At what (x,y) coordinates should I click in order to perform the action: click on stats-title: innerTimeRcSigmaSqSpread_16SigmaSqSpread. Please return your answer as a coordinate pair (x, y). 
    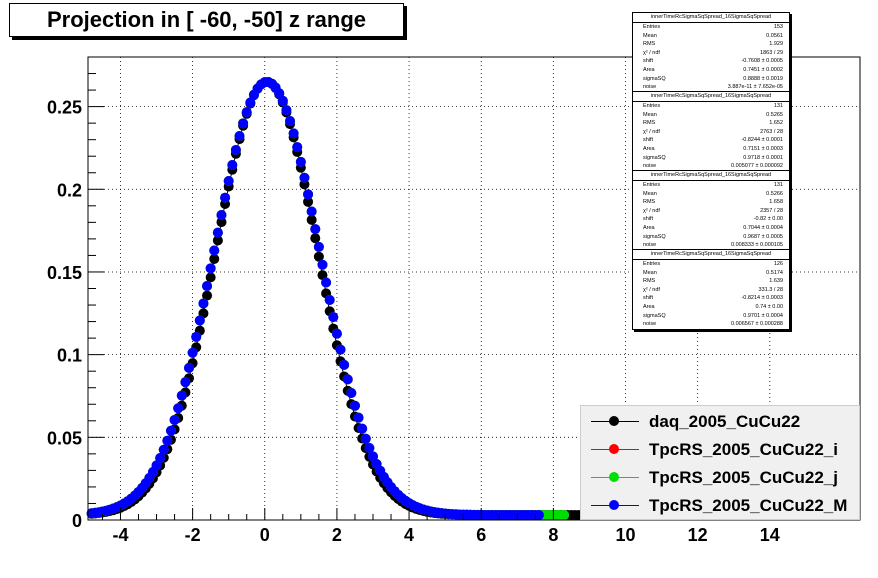
    Looking at the image, I should click on (711, 176).